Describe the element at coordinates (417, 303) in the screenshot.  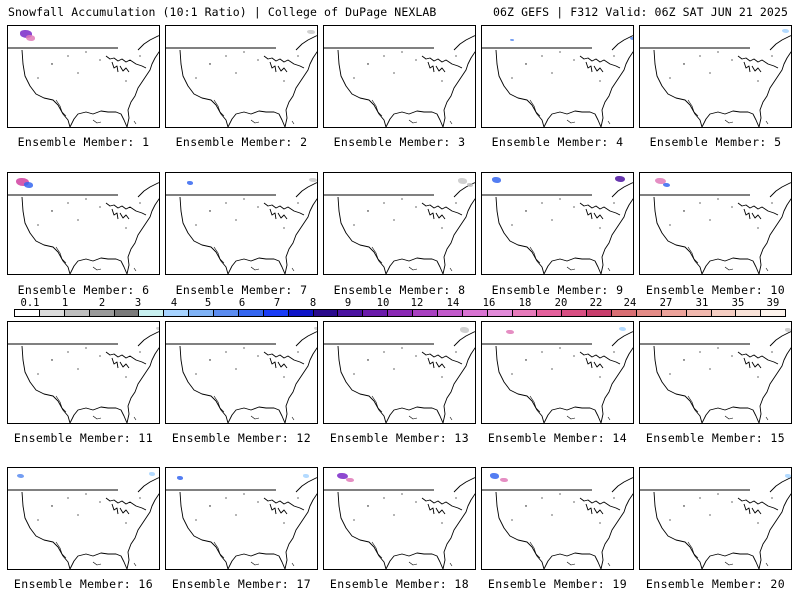
I see `color-scale-tick-label: 12` at that location.